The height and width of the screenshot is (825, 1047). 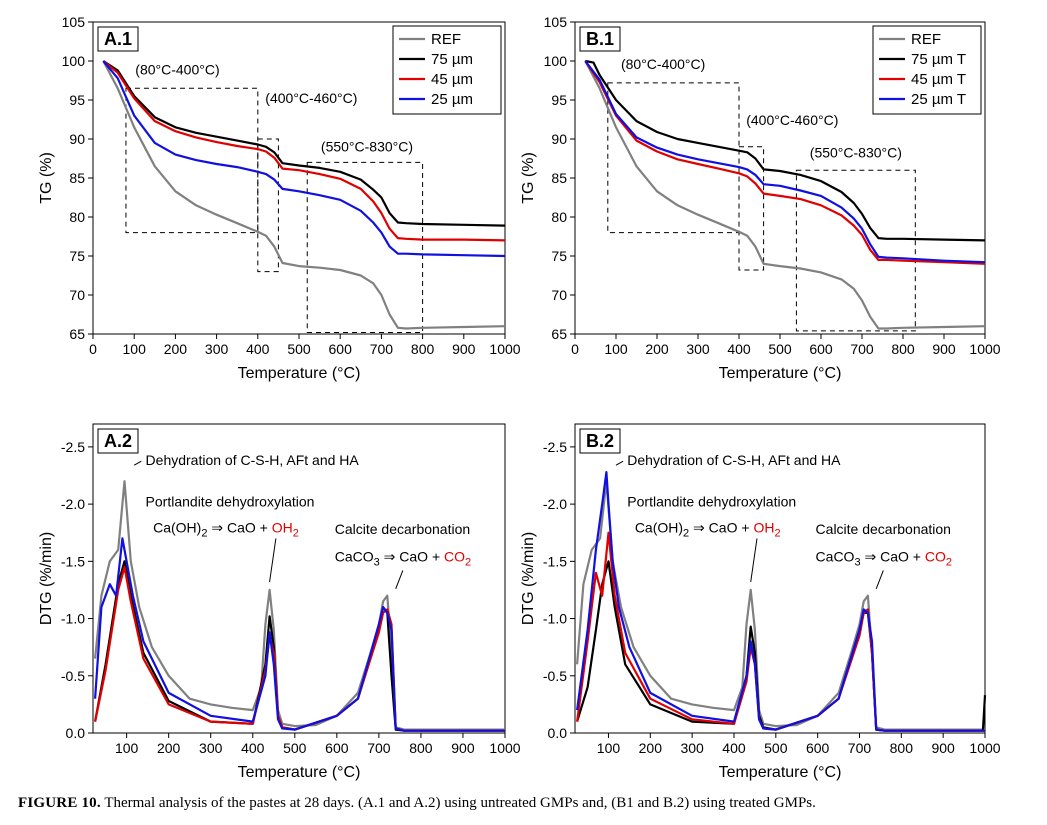 I want to click on legend-entry: 45 µm T, so click(x=938, y=79).